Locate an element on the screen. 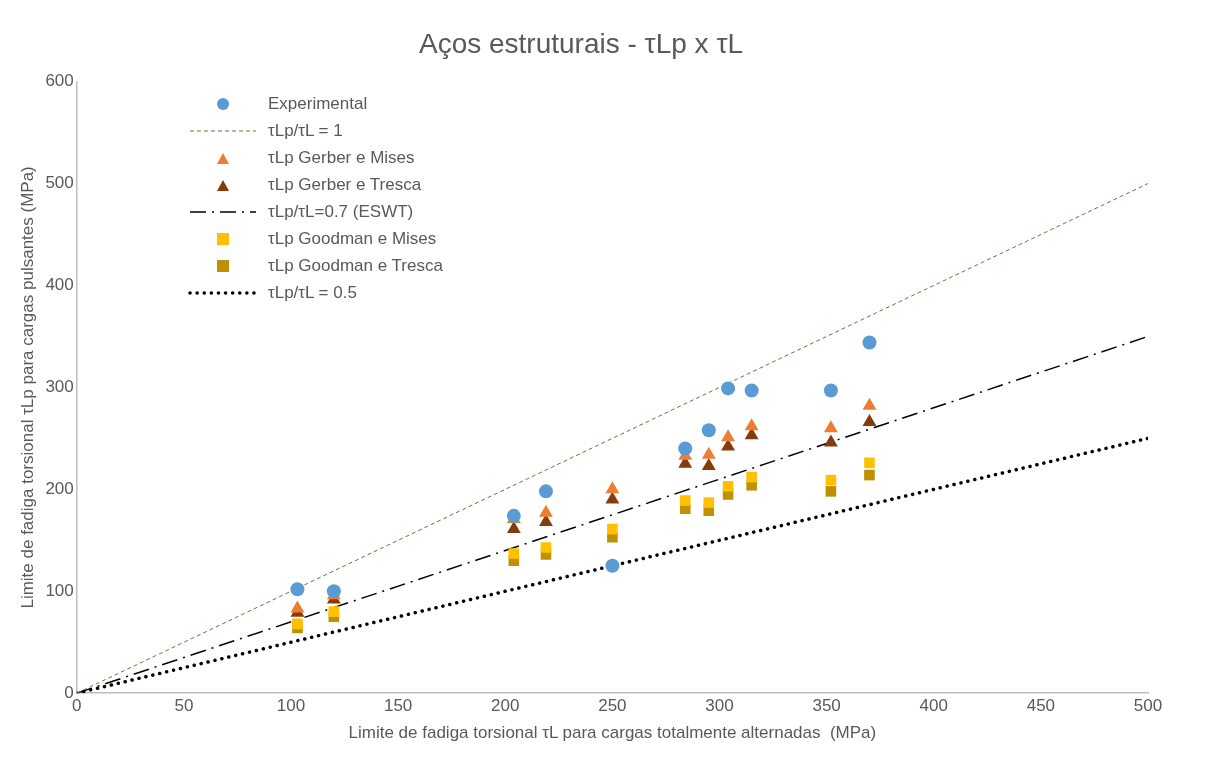 This screenshot has height=758, width=1214. x-tick-label: 100 is located at coordinates (291, 706).